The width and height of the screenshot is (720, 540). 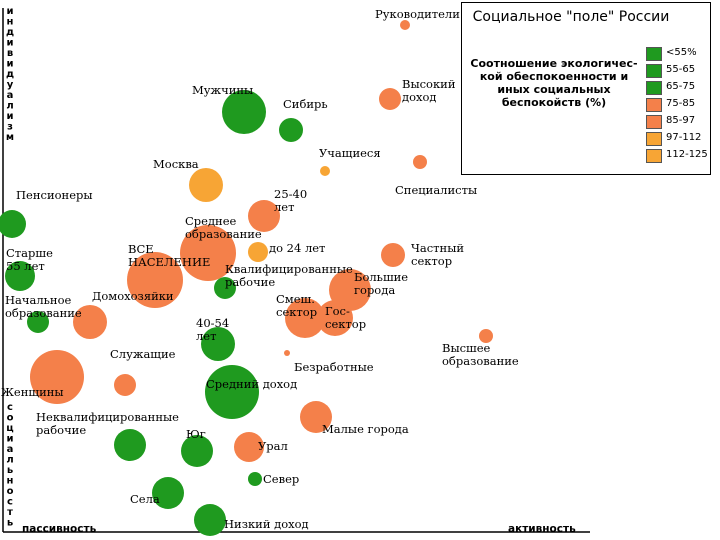 I want to click on bubble-старше-55-лет, so click(x=20, y=276).